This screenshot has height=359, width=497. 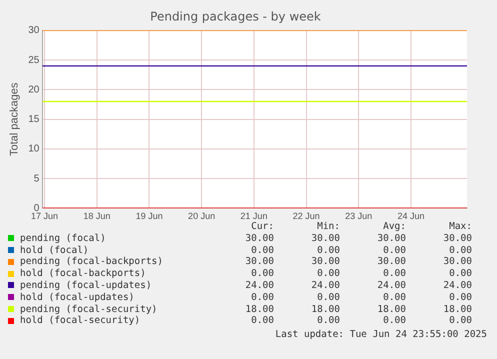 I want to click on x-tick-label: 20 Jun, so click(x=202, y=216).